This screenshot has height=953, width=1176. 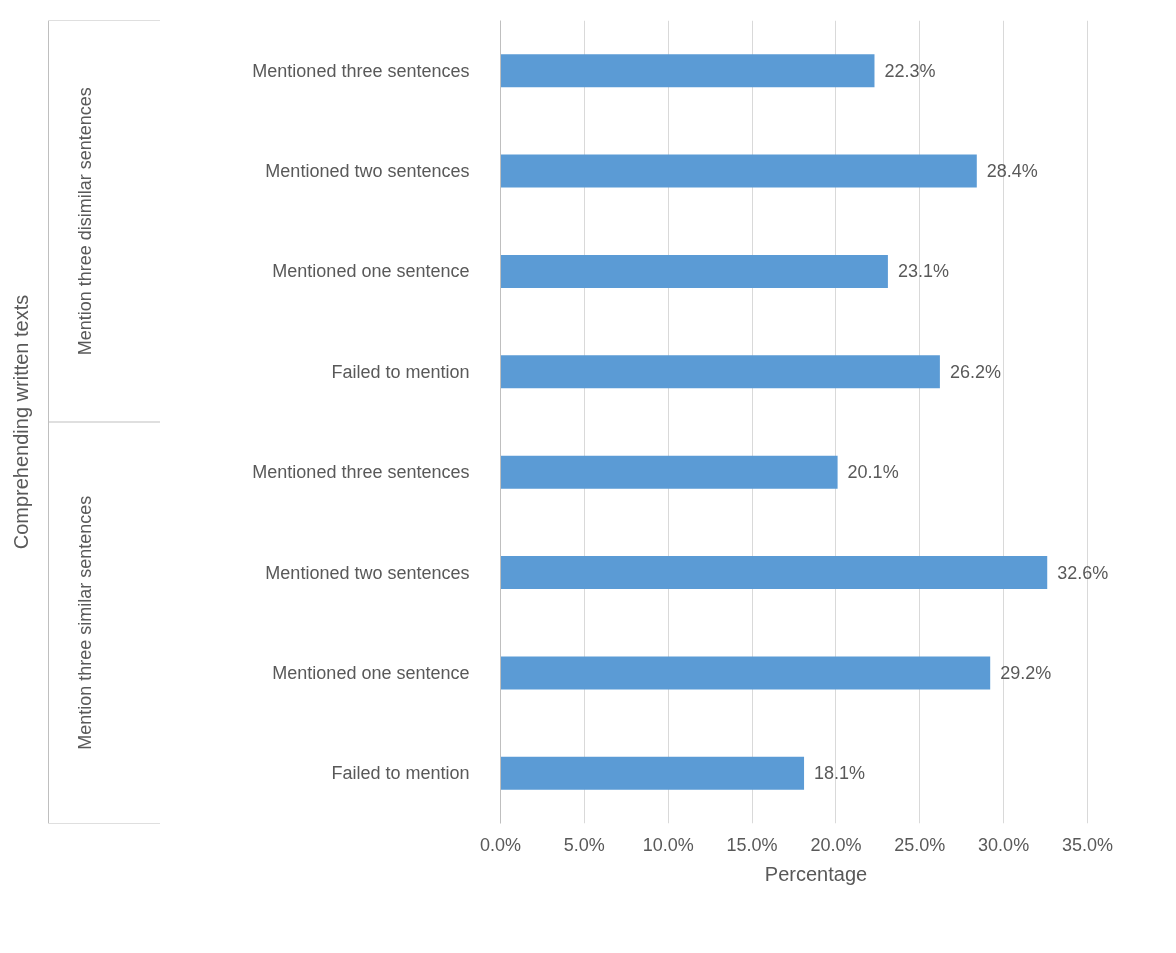 I want to click on x-tick-label: 35.0%, so click(x=1087, y=844).